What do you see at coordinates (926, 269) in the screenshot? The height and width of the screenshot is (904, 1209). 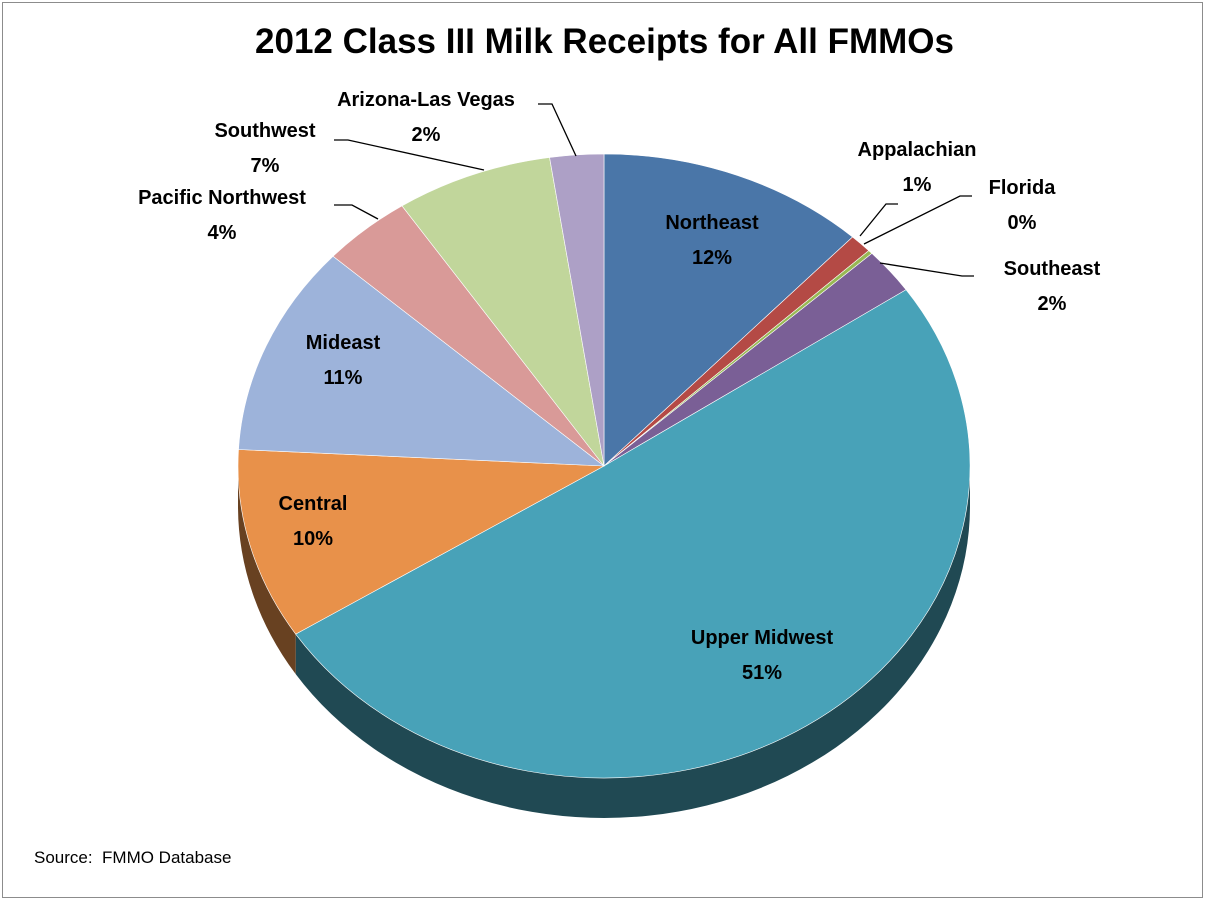 I see `leader-line-southeast` at bounding box center [926, 269].